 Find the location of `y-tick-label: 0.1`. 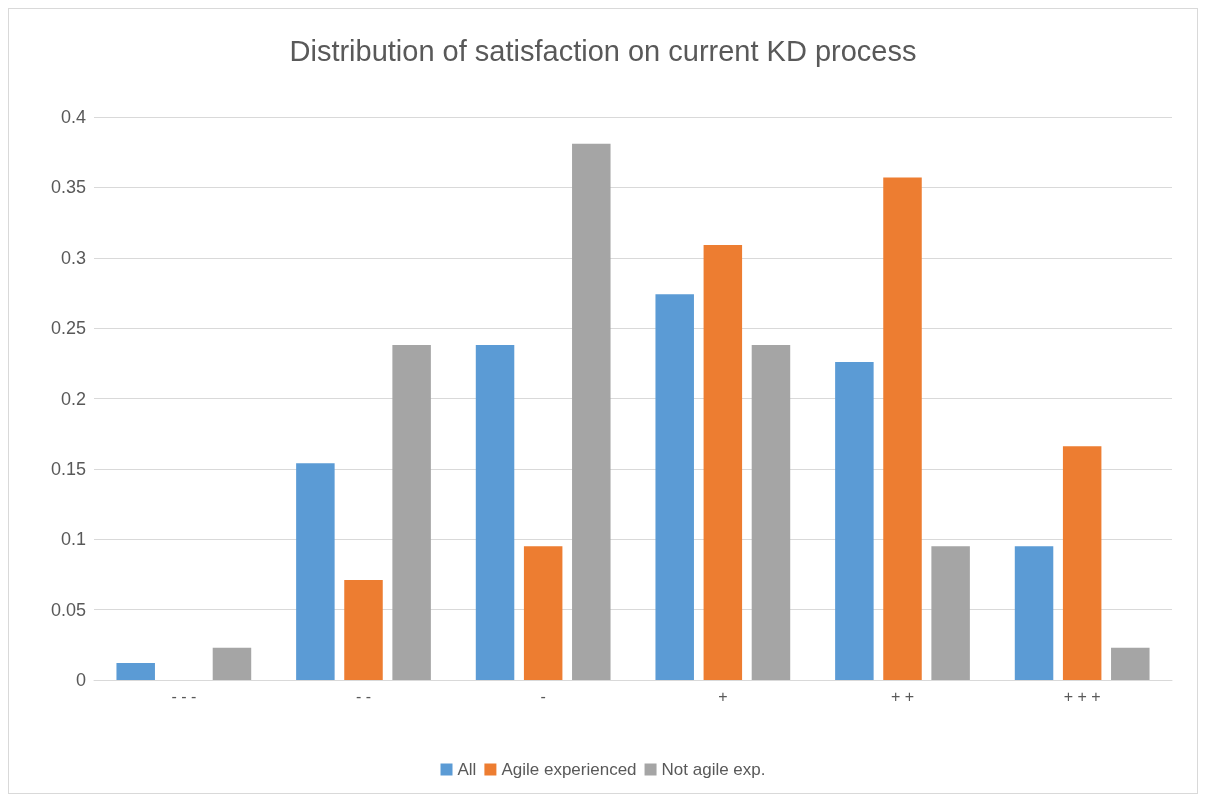

y-tick-label: 0.1 is located at coordinates (73, 539).